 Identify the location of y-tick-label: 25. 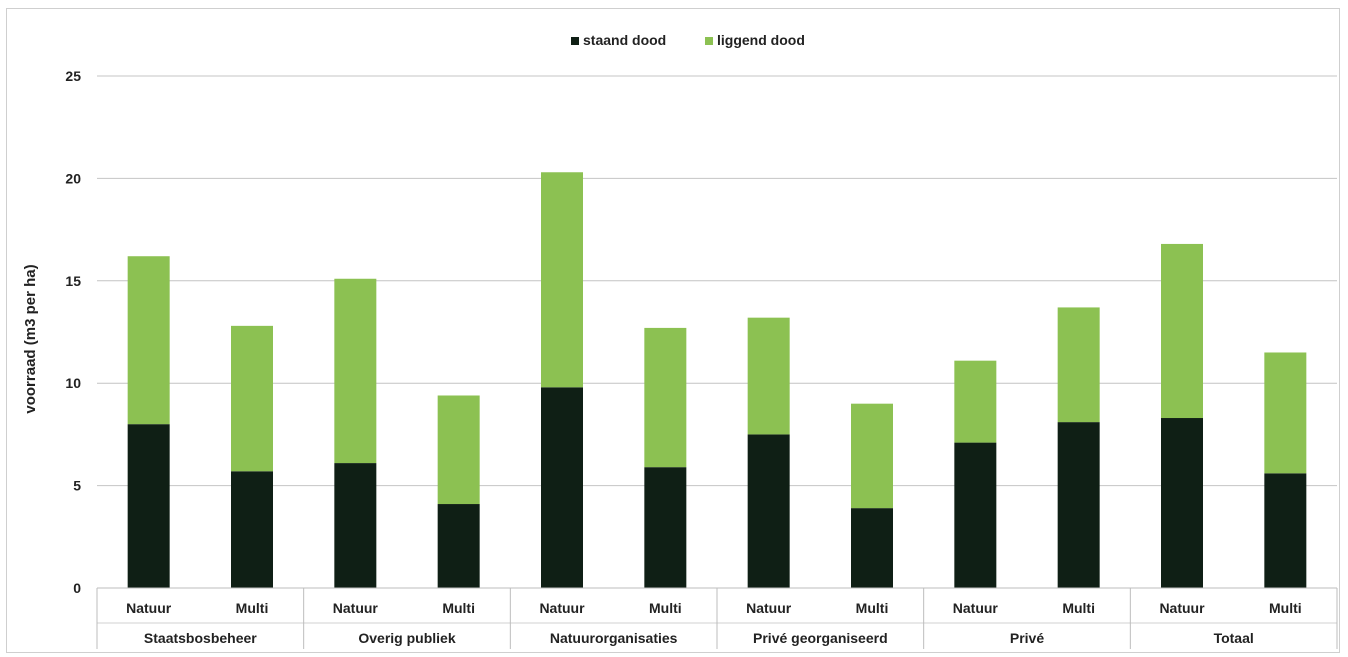
(73, 76).